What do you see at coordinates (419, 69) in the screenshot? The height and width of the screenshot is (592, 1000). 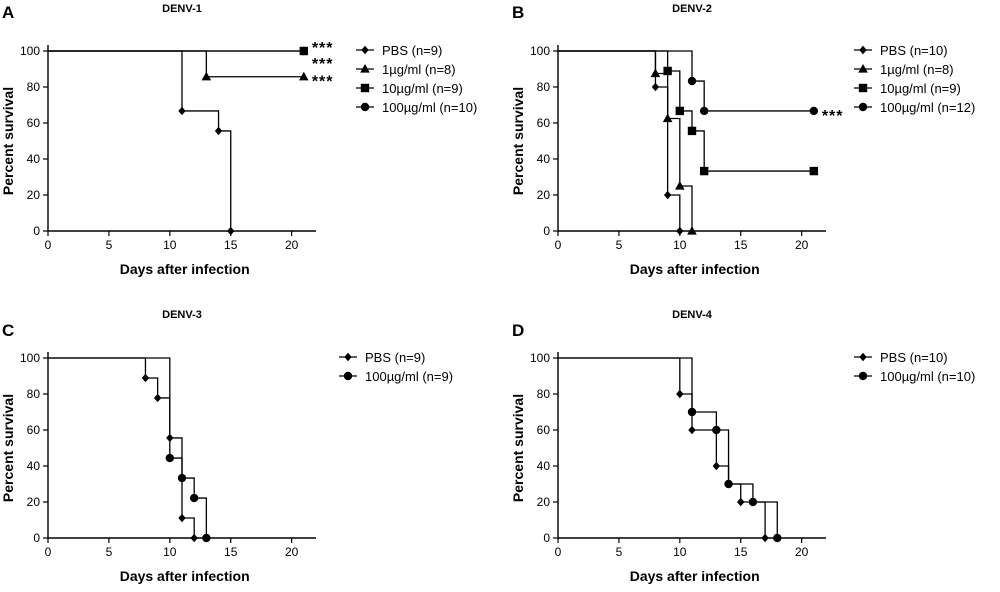 I see `legend-label: 1µg/ml (n=8)` at bounding box center [419, 69].